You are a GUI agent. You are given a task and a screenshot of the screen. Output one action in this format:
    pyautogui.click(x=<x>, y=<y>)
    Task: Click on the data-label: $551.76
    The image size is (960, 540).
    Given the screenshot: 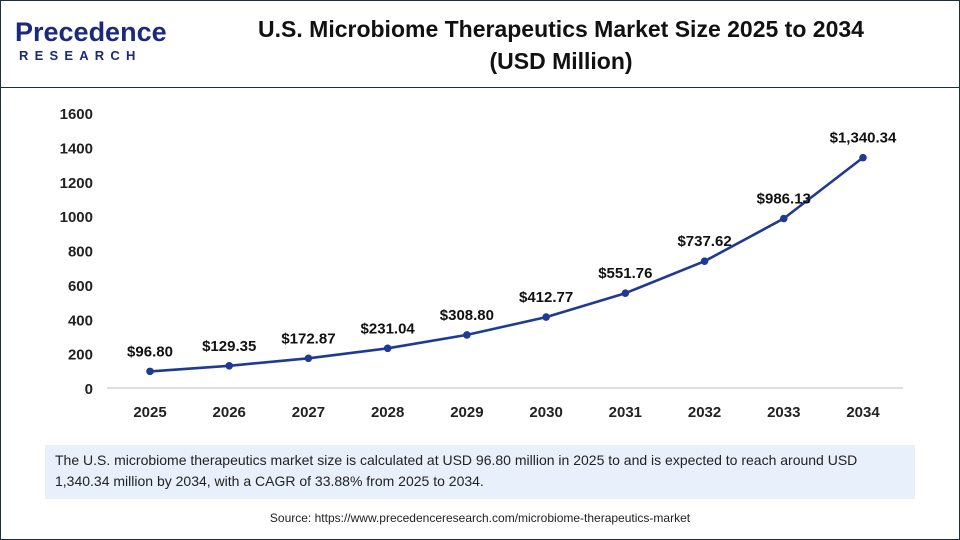 What is the action you would take?
    pyautogui.click(x=625, y=273)
    